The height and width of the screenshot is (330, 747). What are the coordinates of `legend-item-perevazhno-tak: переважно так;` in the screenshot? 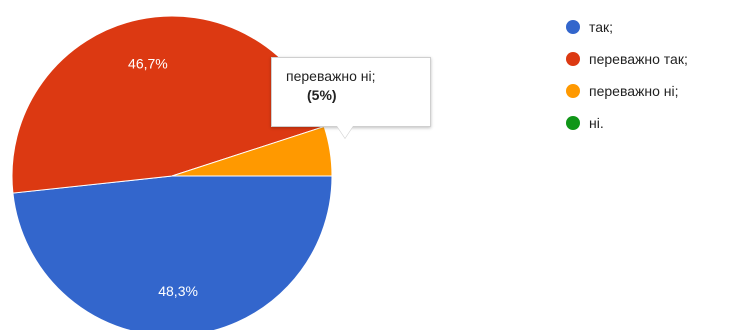 It's located at (627, 59).